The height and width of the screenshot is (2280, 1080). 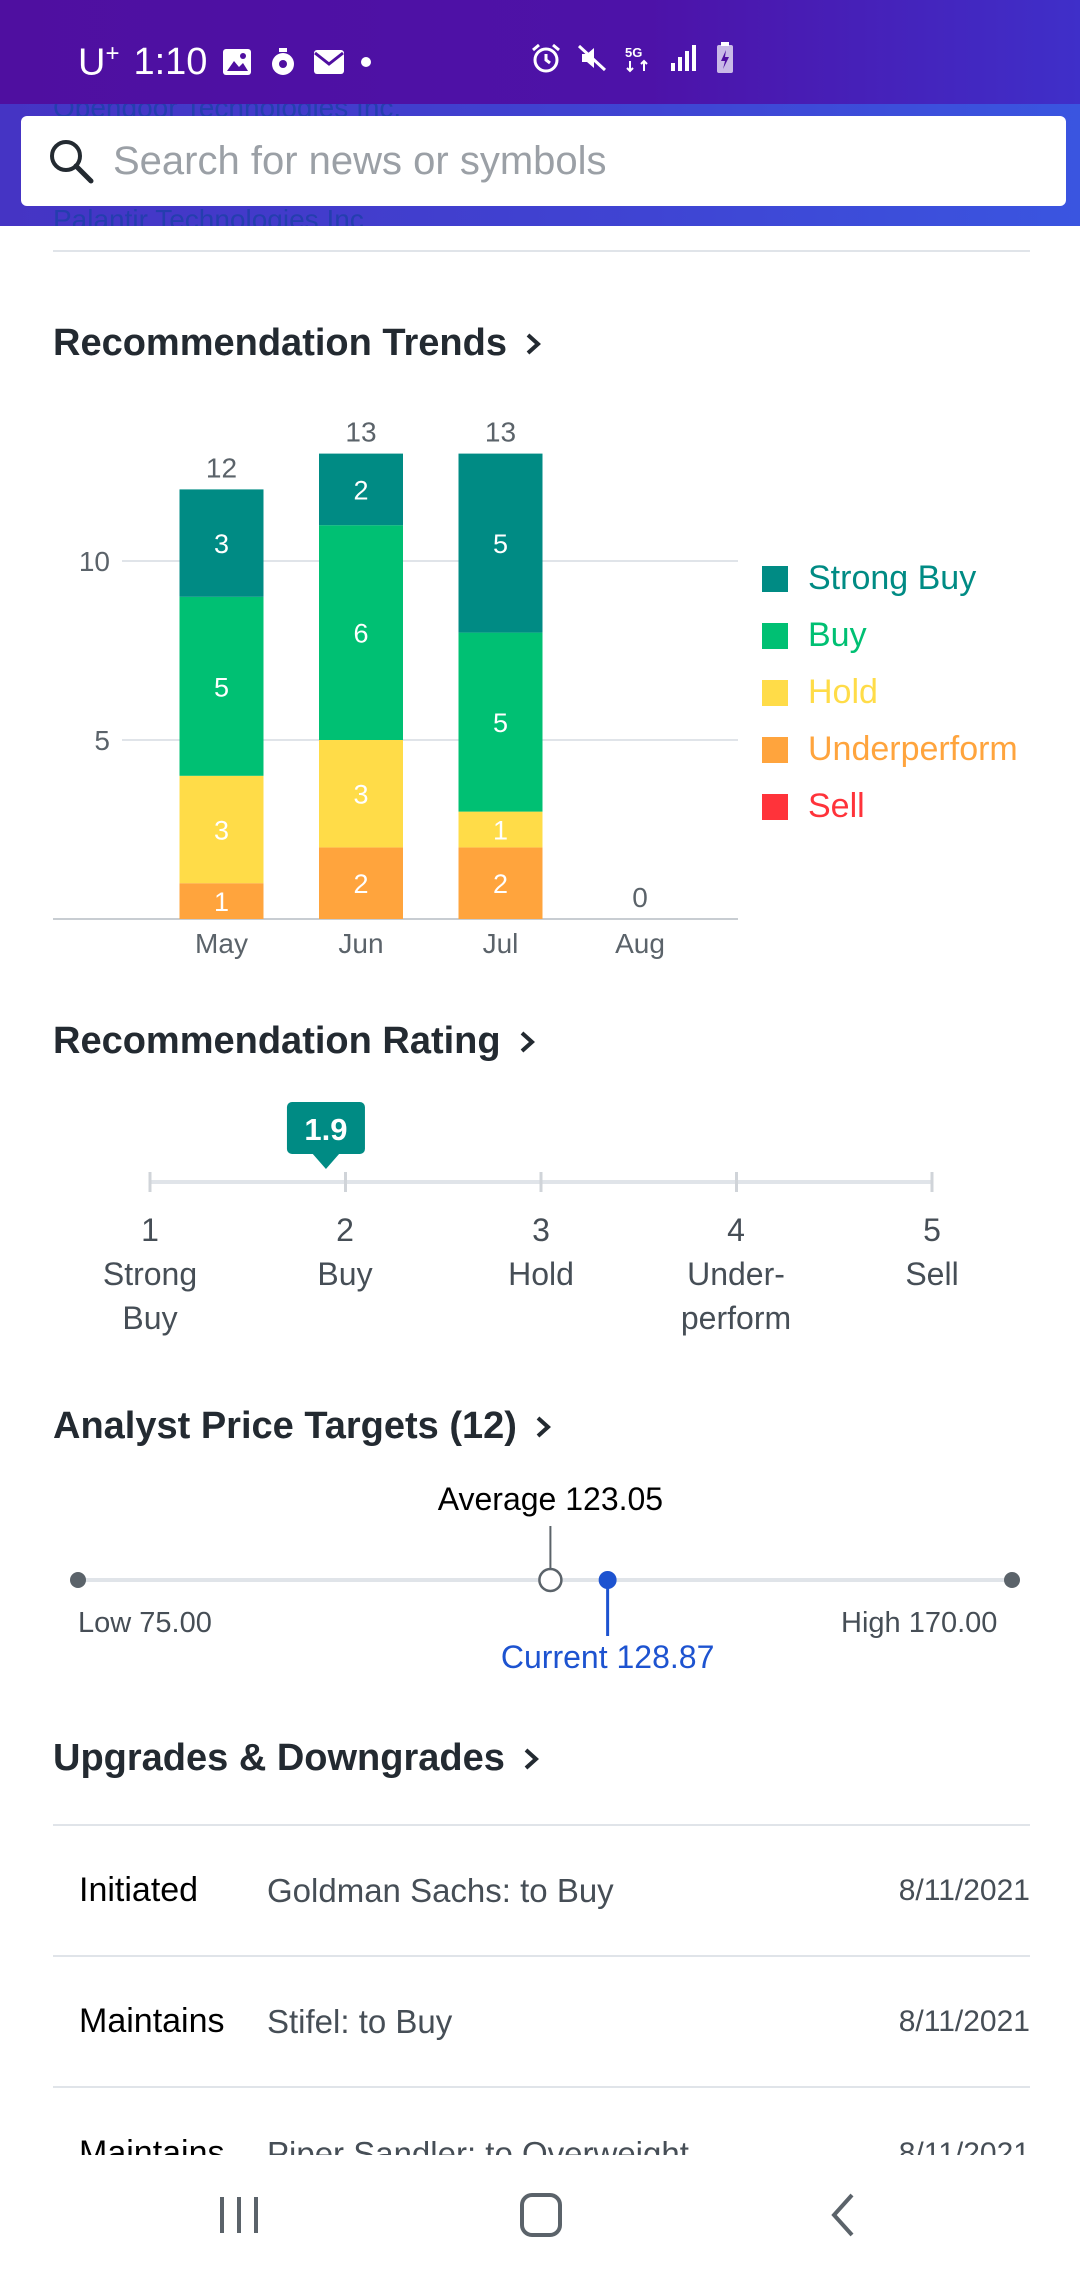 I want to click on upgrade-action: Initiated, so click(x=139, y=1890).